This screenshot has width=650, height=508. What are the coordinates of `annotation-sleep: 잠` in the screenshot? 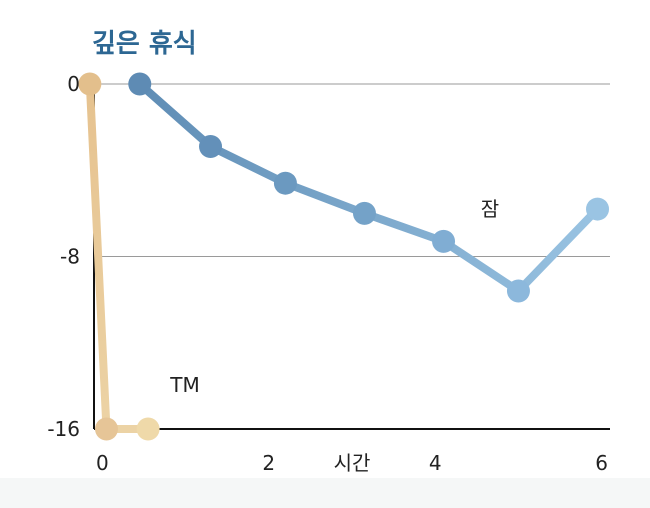 It's located at (490, 209).